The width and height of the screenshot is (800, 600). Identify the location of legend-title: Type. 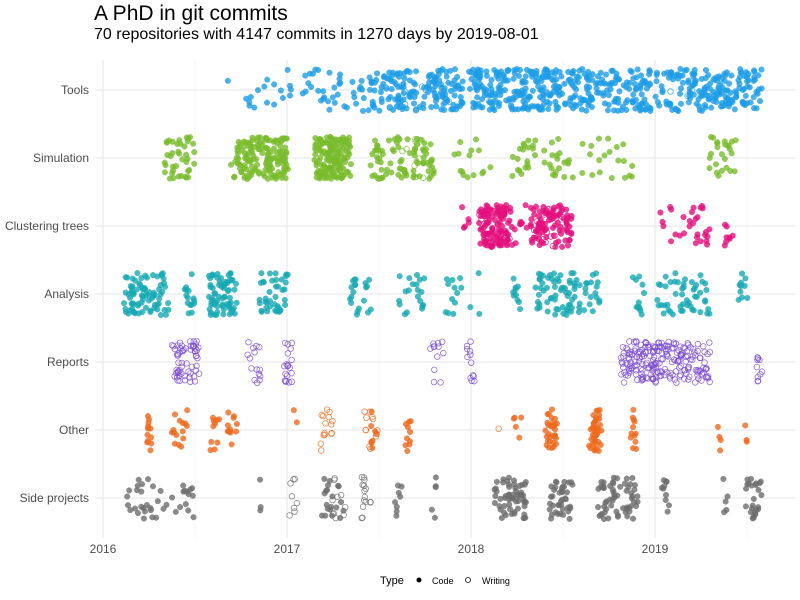
(392, 581).